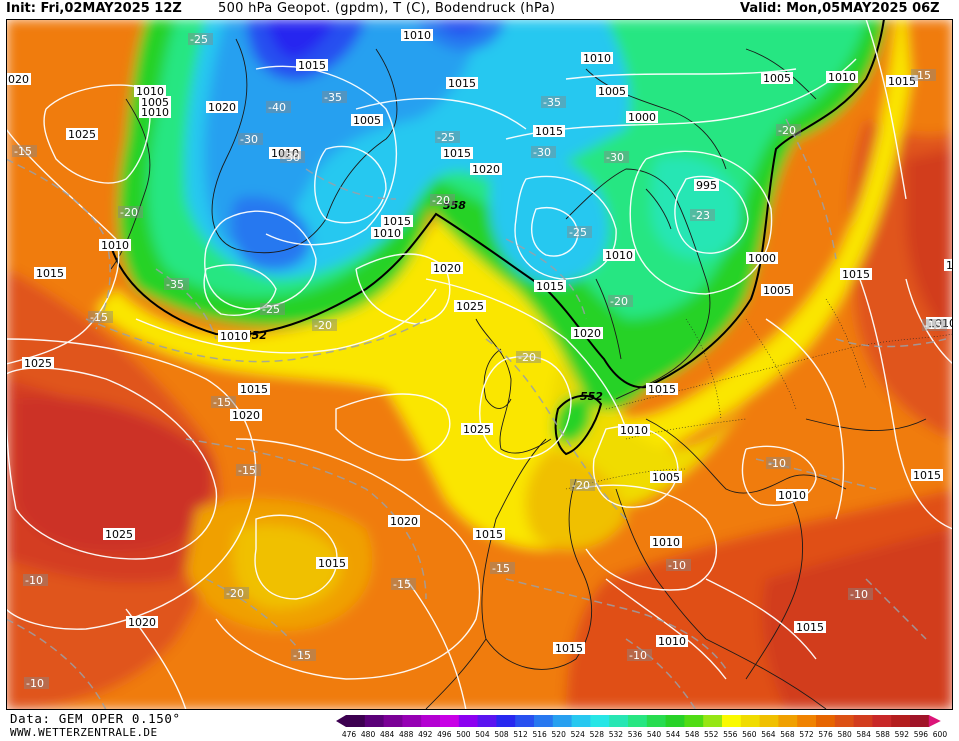 The height and width of the screenshot is (741, 959). I want to click on legend-value-label: 564, so click(768, 734).